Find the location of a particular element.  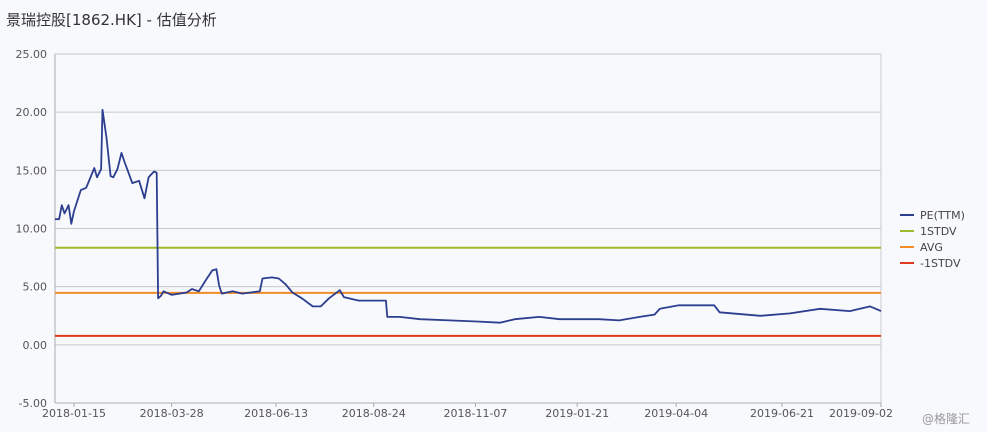

x-tick-label: 2019-09-02 is located at coordinates (861, 413).